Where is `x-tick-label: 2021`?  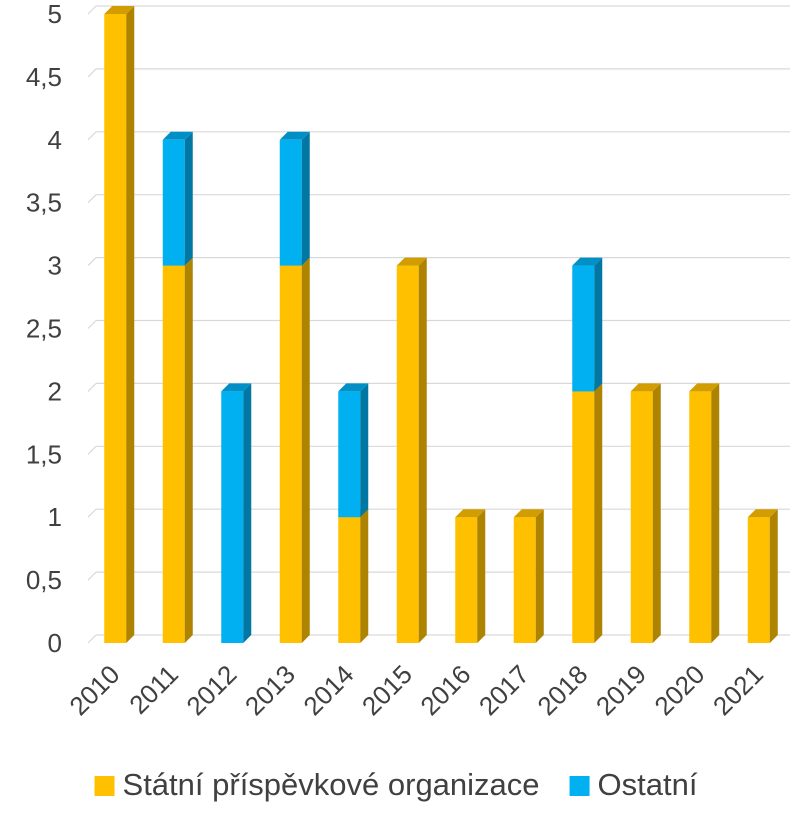
x-tick-label: 2021 is located at coordinates (738, 690).